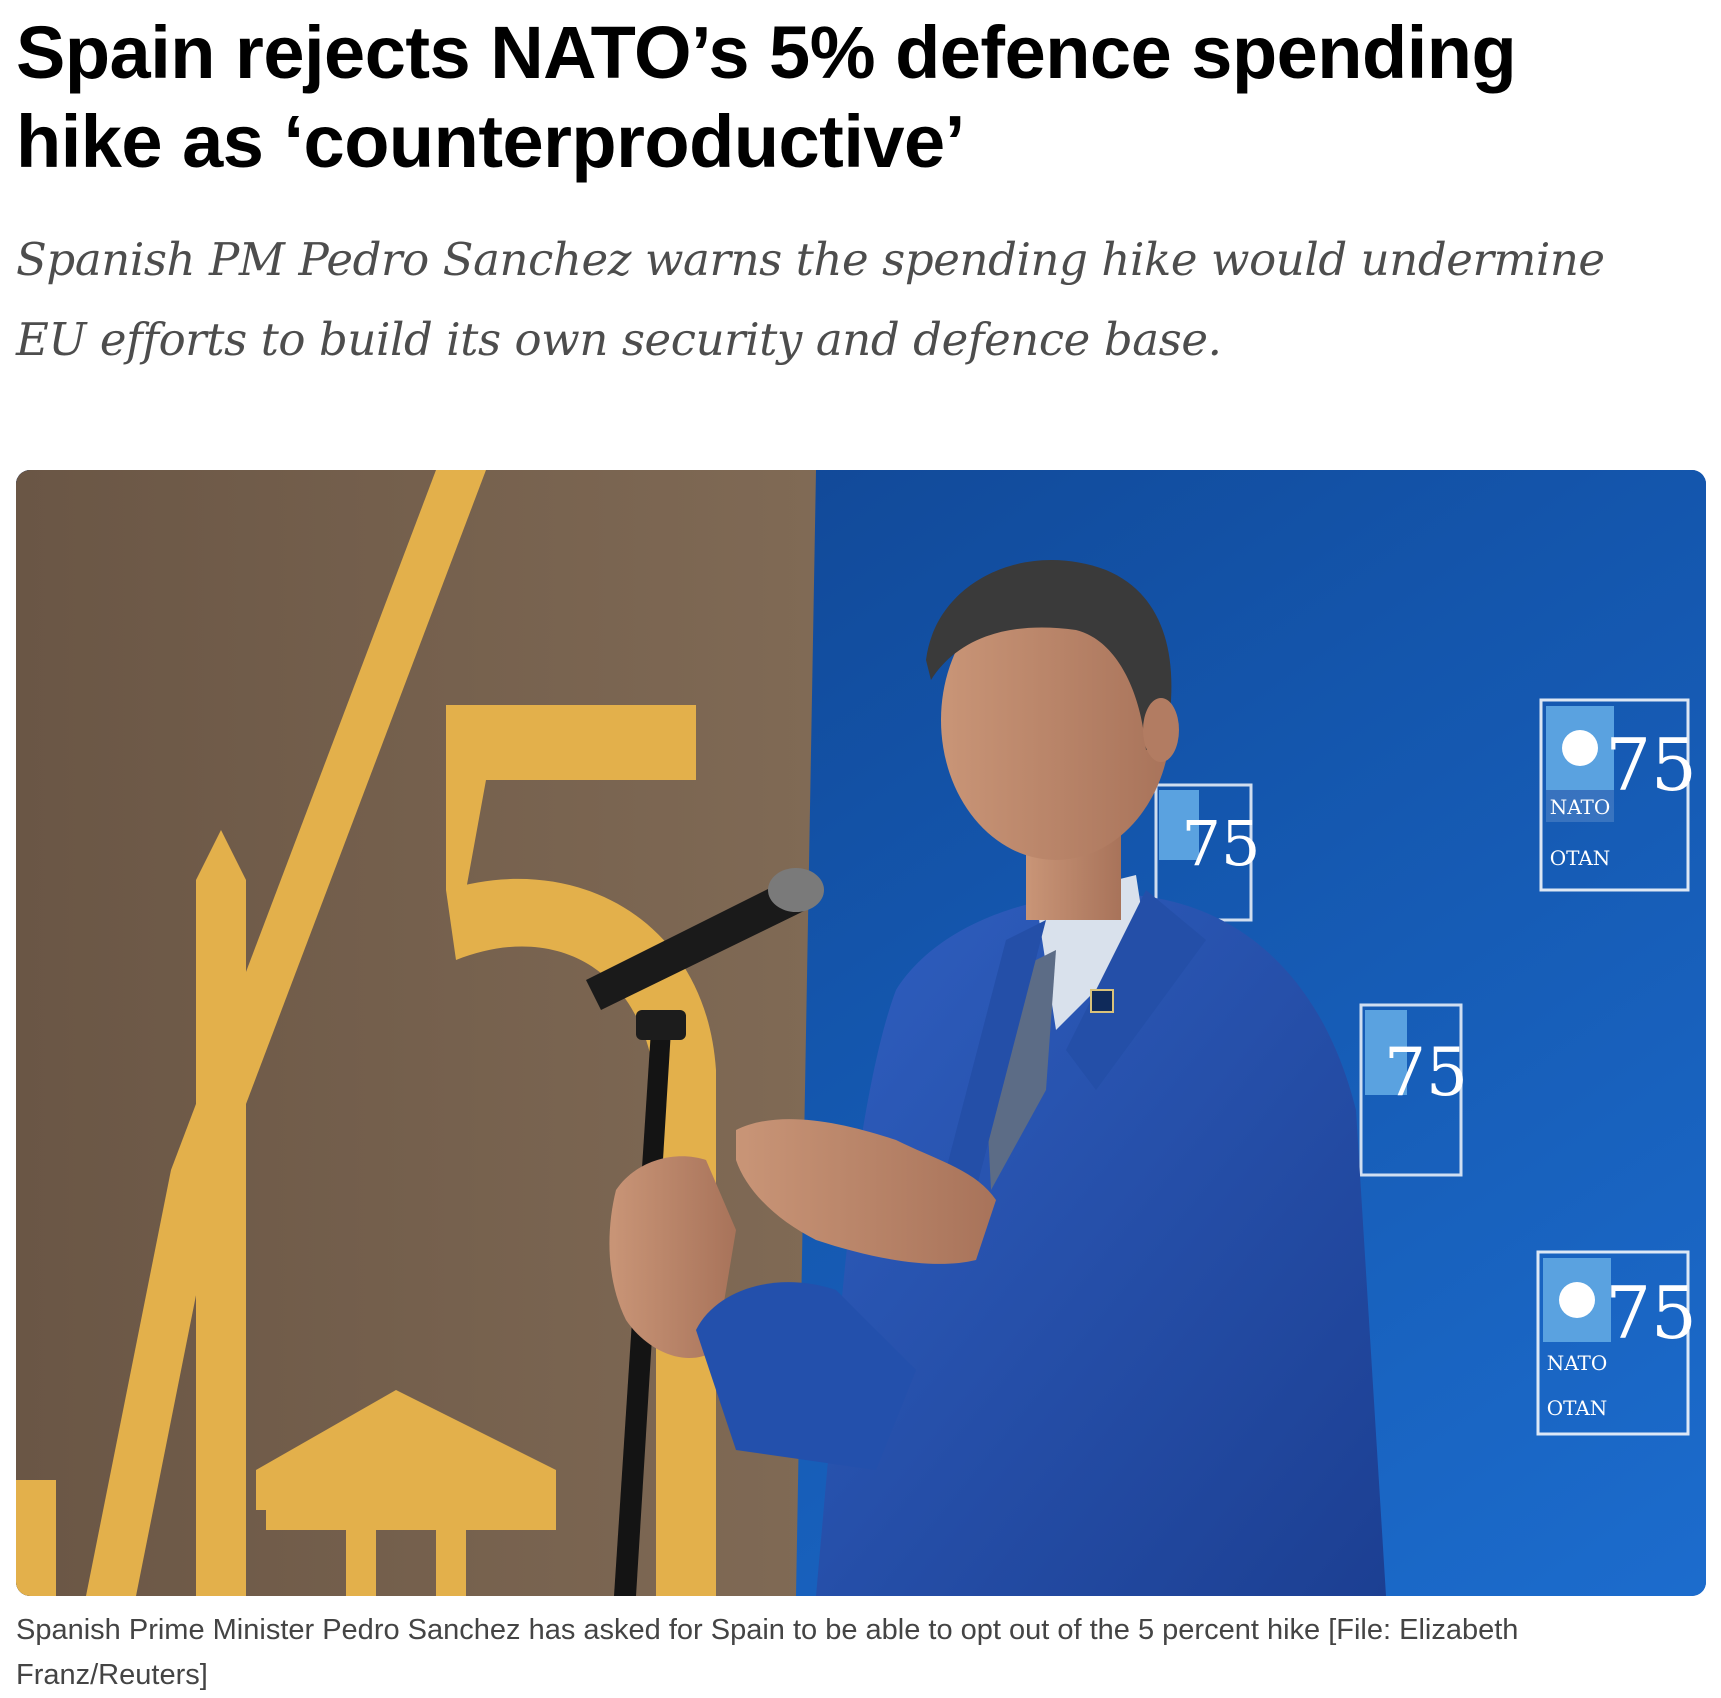  I want to click on headline-line-1: Spain rejects NATO’s 5% defence spending, so click(766, 52).